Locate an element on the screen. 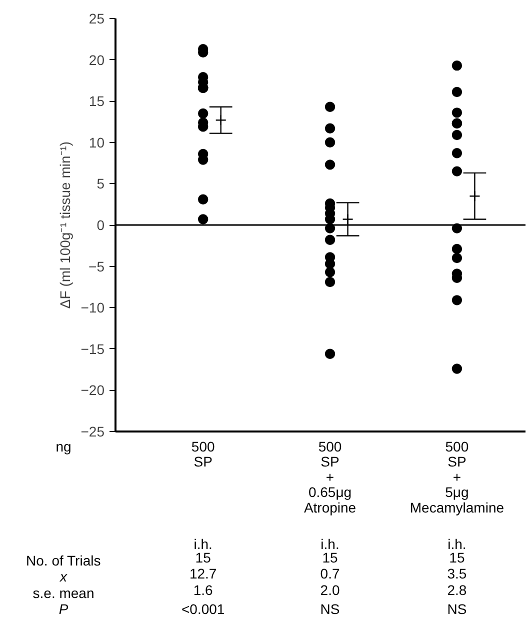  text: P is located at coordinates (63, 609).